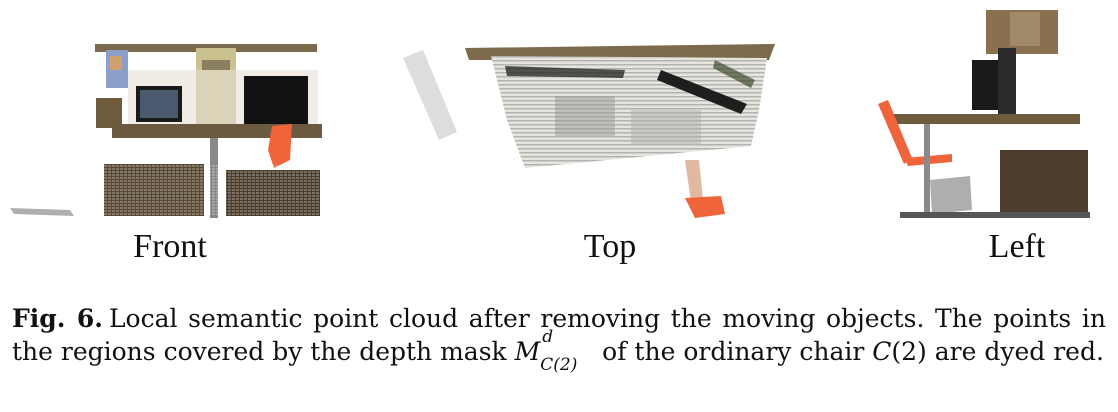  Describe the element at coordinates (1015, 351) in the screenshot. I see `caption-text-3: are dyed red.` at that location.